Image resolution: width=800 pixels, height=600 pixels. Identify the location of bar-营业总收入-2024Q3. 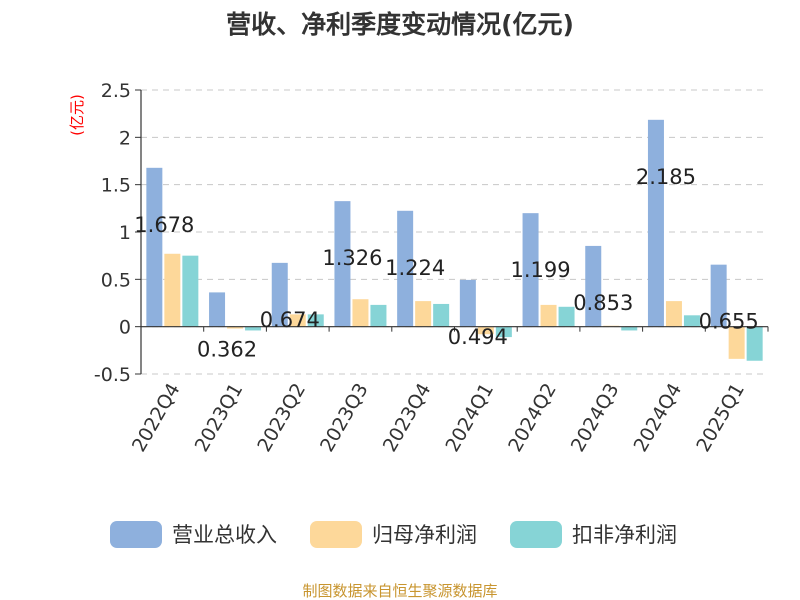
(593, 286).